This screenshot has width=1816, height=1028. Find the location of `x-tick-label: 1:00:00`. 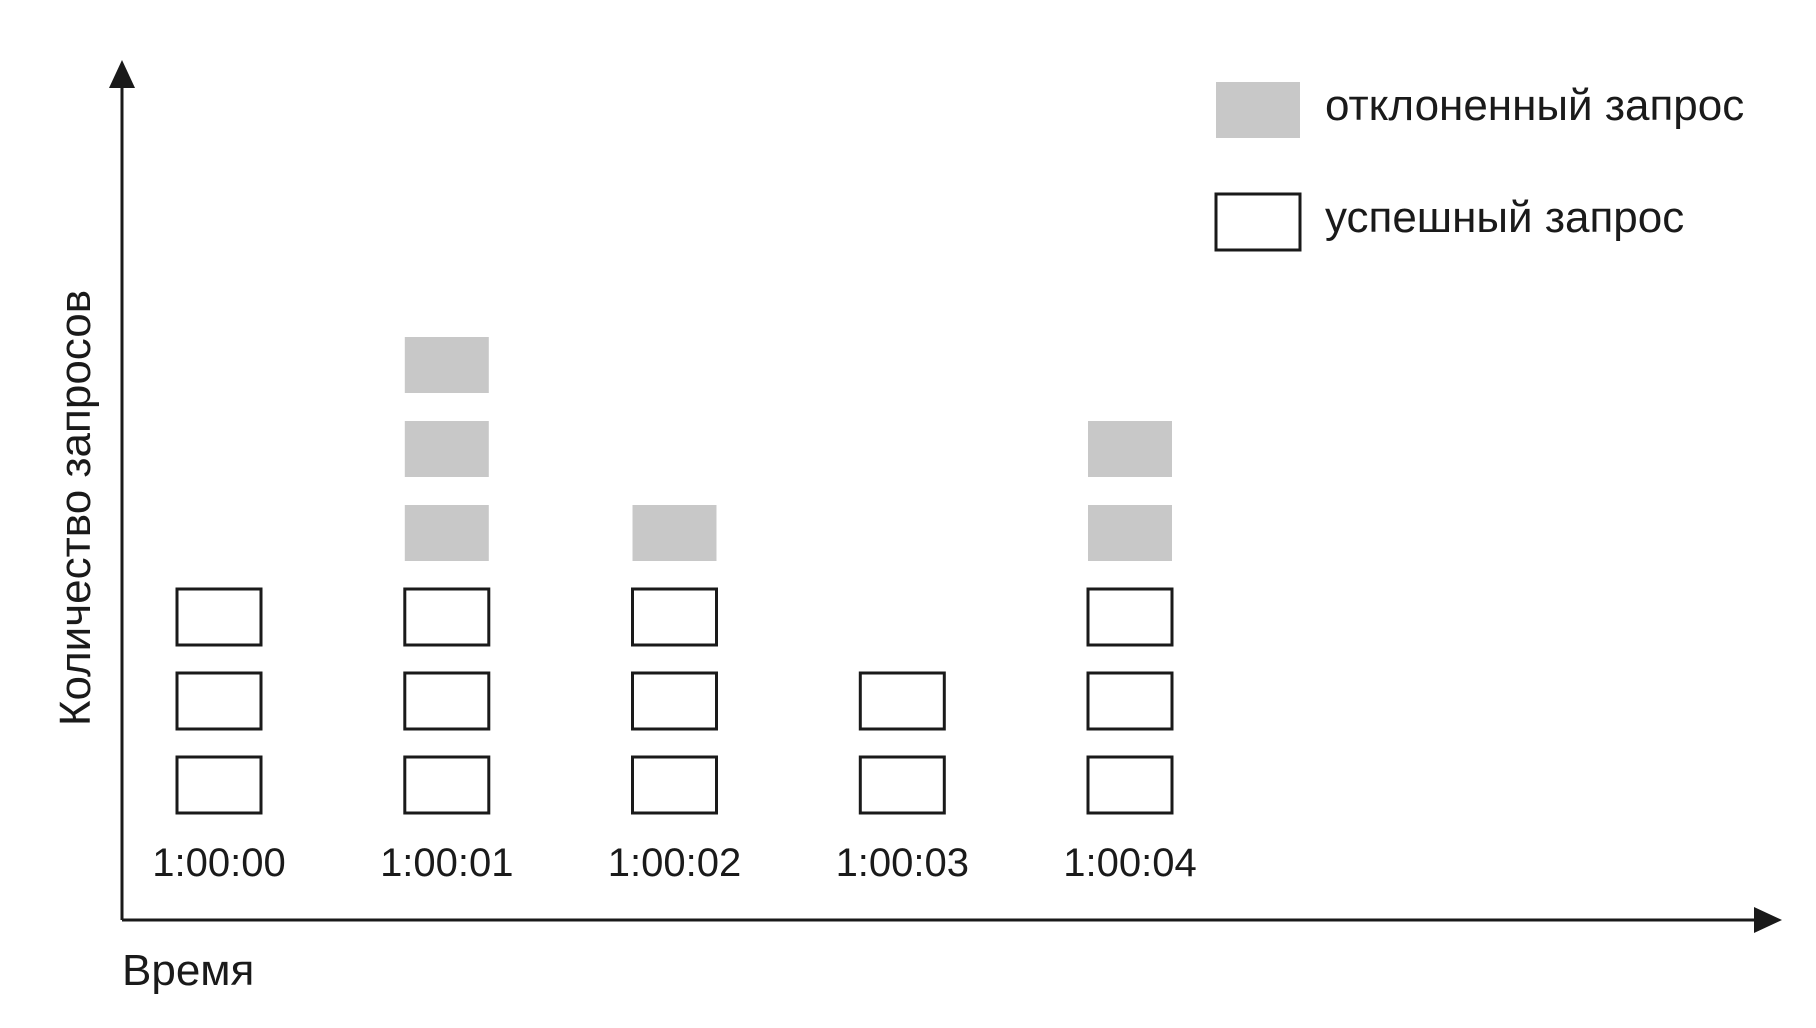

x-tick-label: 1:00:00 is located at coordinates (218, 863).